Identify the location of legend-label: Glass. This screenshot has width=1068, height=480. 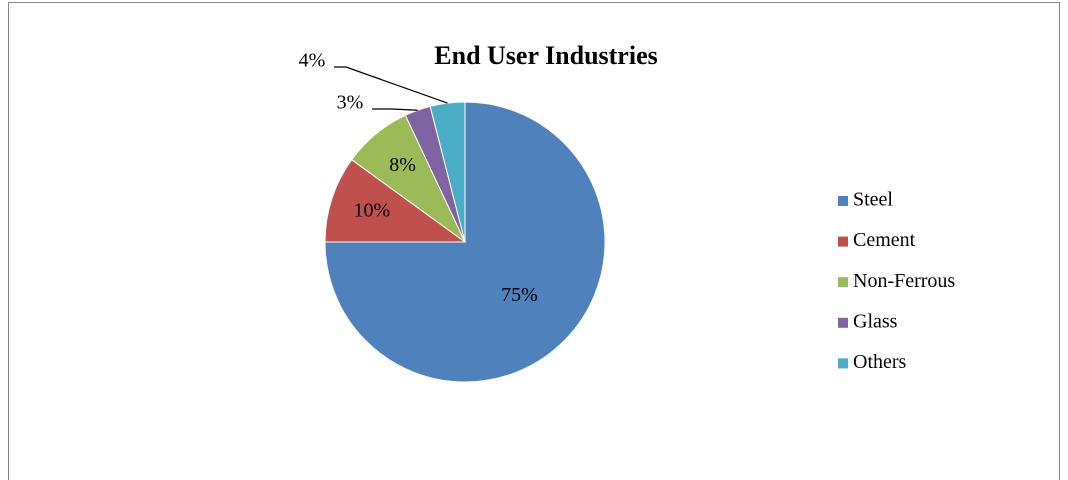
(875, 321).